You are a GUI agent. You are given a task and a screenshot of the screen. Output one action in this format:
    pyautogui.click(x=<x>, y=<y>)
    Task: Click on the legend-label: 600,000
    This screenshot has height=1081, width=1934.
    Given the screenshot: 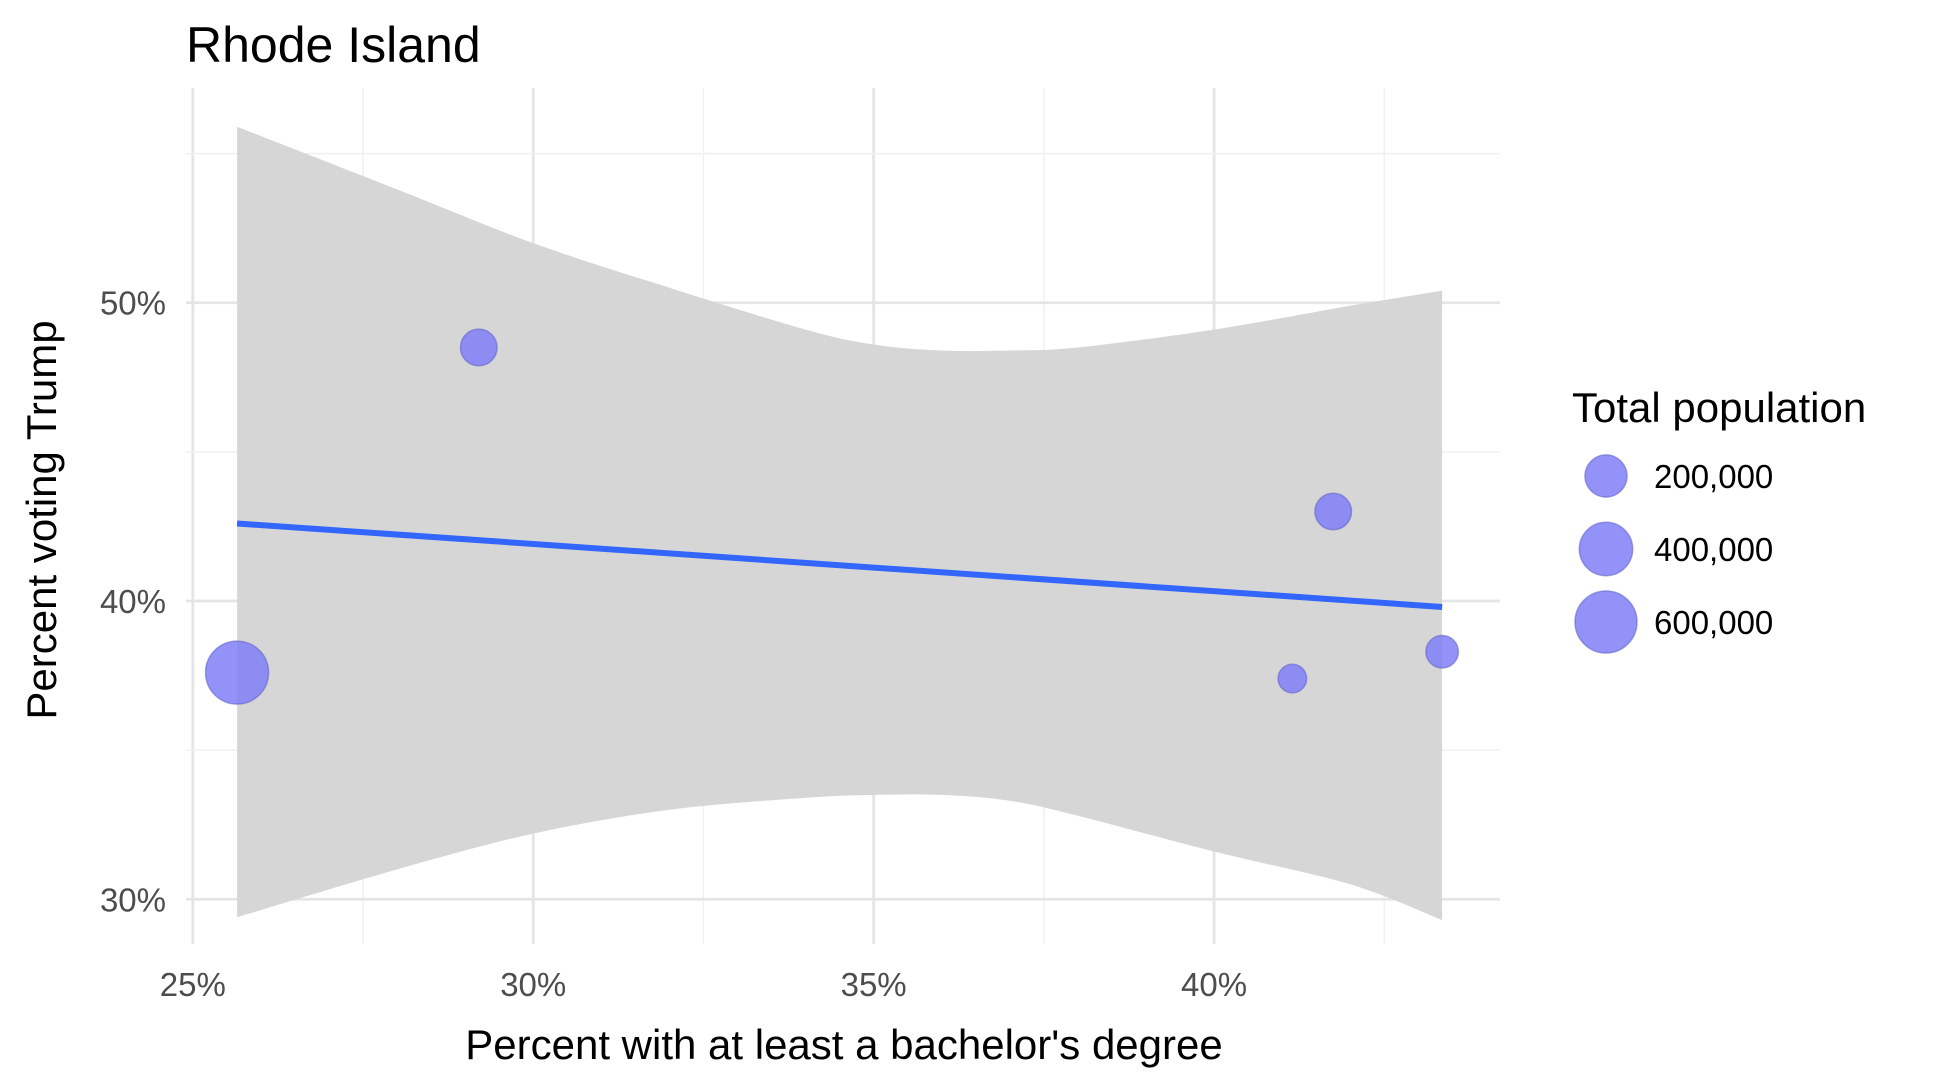 What is the action you would take?
    pyautogui.click(x=1713, y=622)
    